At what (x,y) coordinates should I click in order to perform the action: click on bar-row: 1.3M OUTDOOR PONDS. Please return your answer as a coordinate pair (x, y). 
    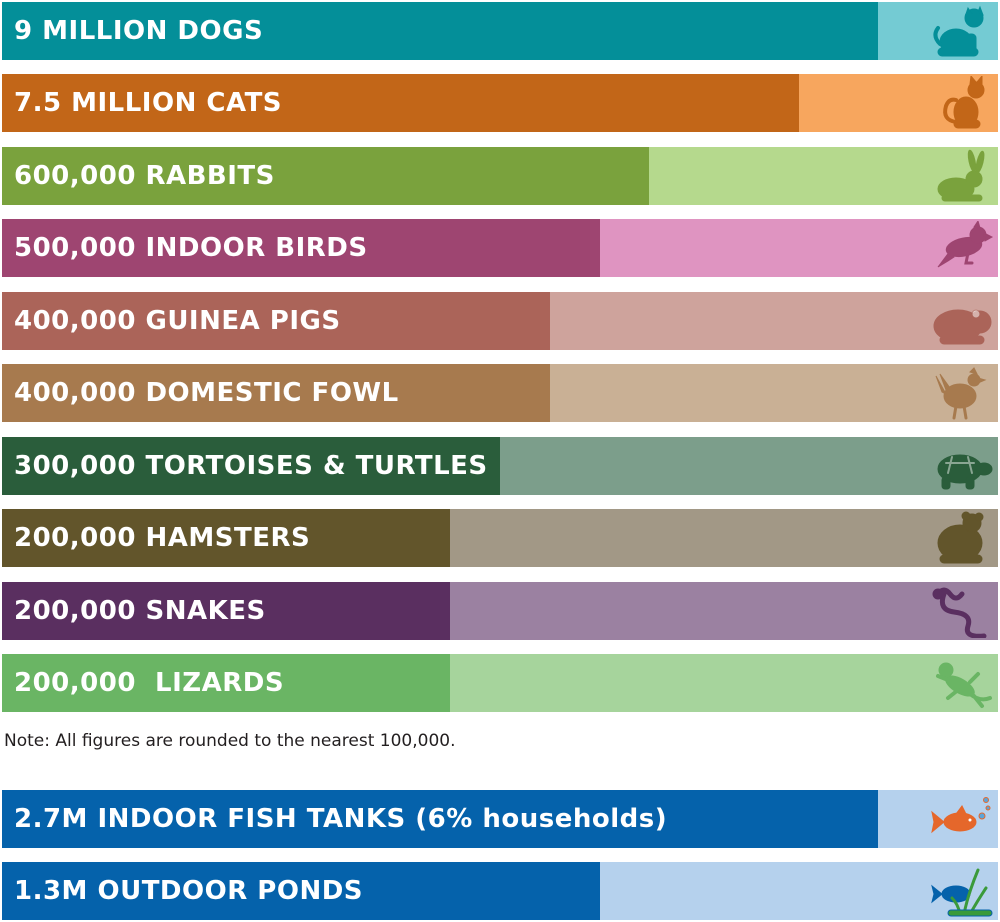
    Looking at the image, I should click on (500, 891).